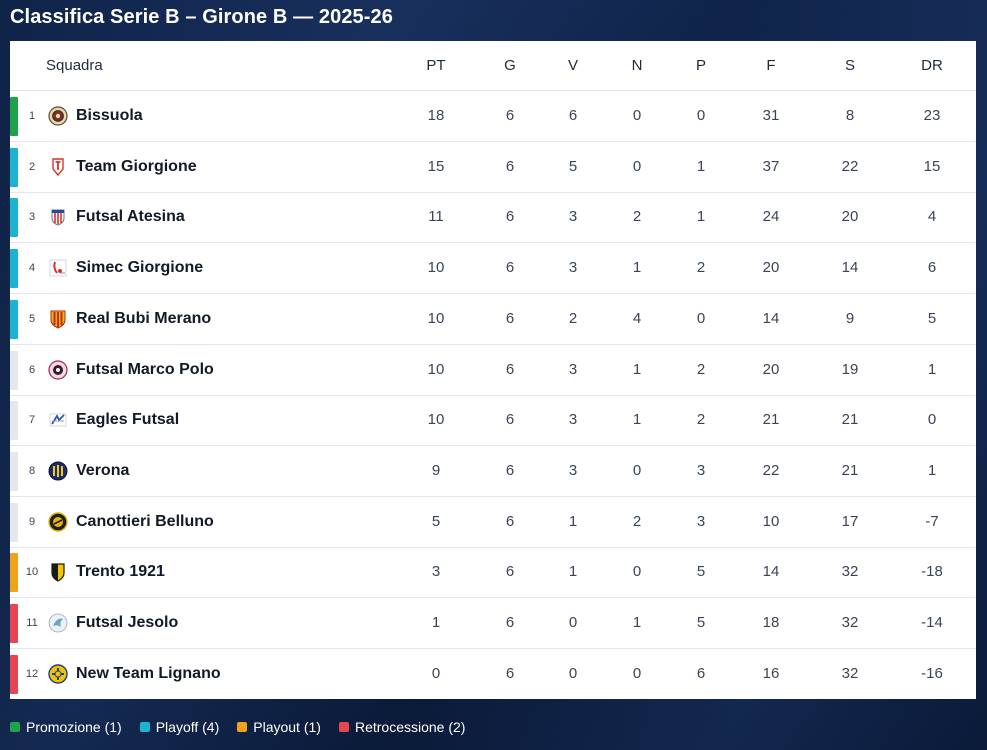  Describe the element at coordinates (74, 727) in the screenshot. I see `legend-label: Promozione (1)` at that location.